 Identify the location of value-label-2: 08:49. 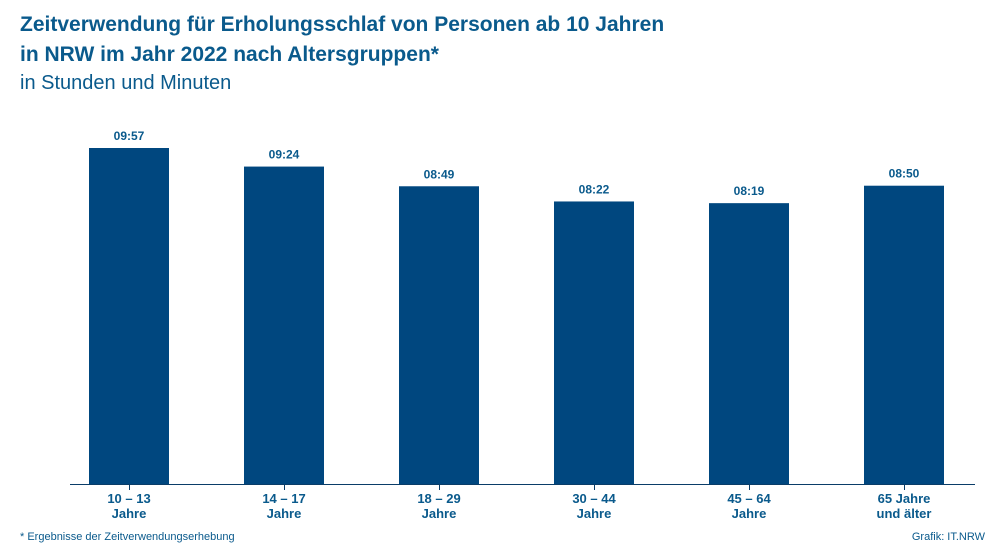
(439, 174).